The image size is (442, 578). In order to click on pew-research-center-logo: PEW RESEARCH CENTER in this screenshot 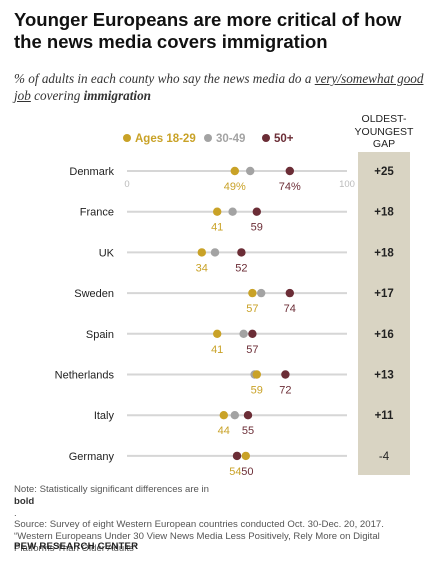, I will do `click(76, 546)`.